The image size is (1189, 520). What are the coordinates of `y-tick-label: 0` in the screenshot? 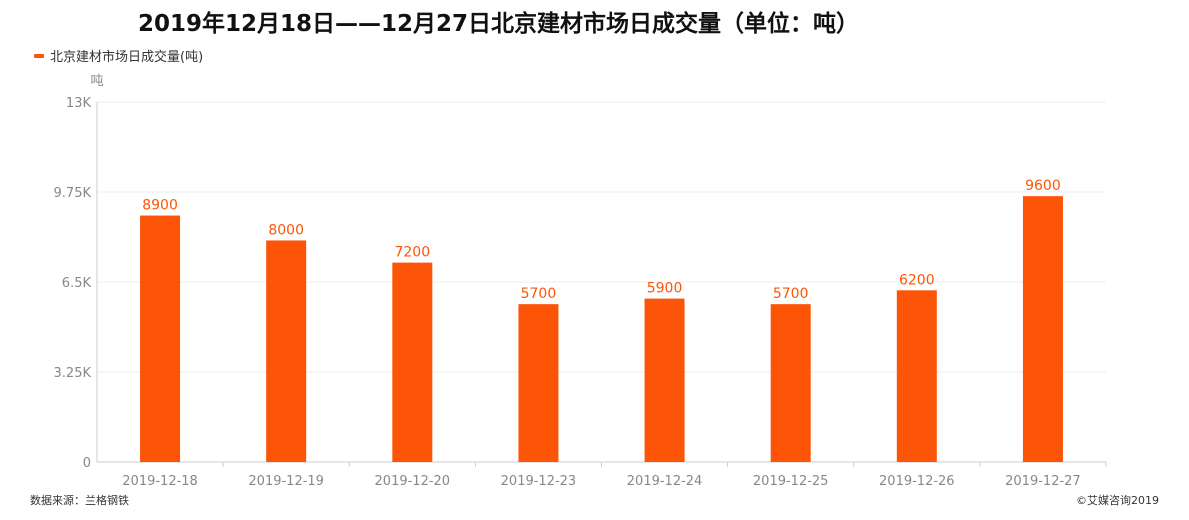 It's located at (87, 463).